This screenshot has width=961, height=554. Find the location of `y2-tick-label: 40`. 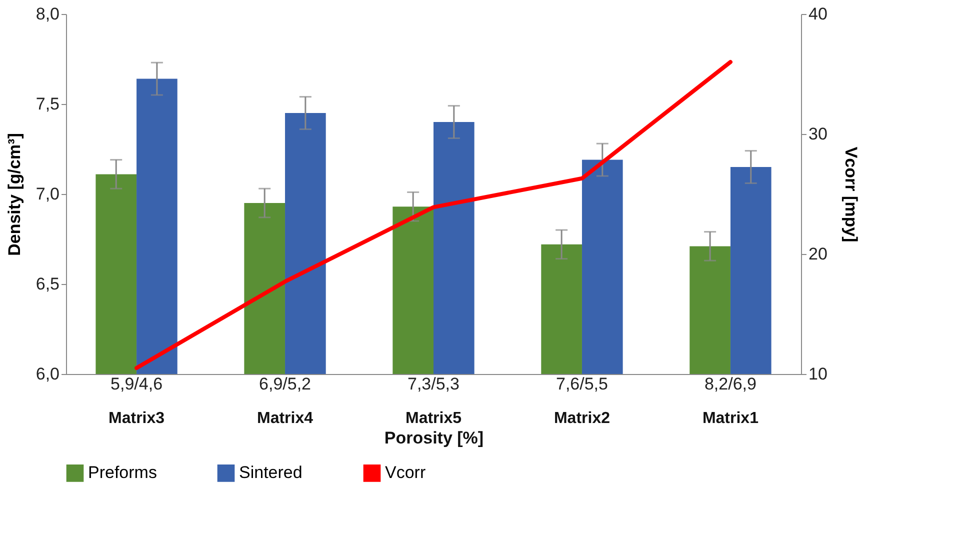

y2-tick-label: 40 is located at coordinates (818, 14).